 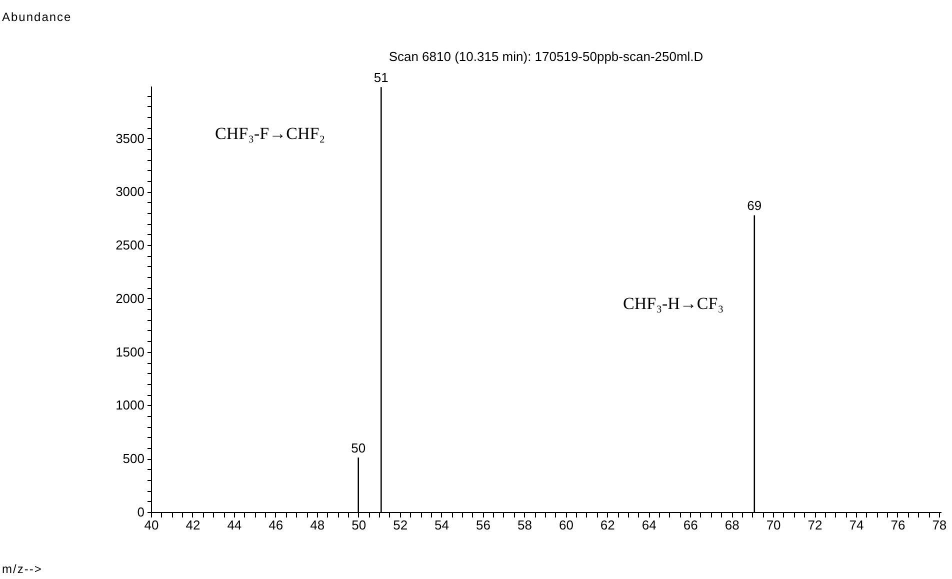 What do you see at coordinates (193, 525) in the screenshot?
I see `x-tick-label: 42` at bounding box center [193, 525].